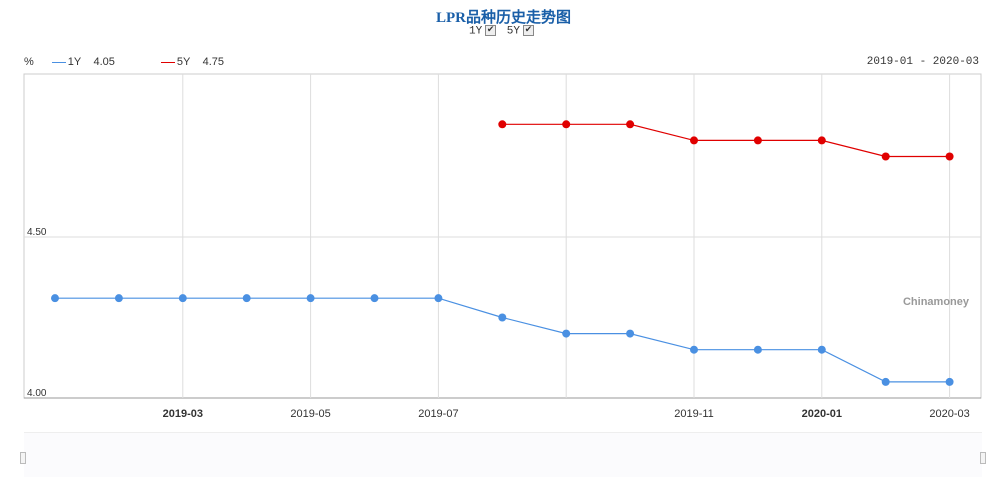 Image resolution: width=1007 pixels, height=477 pixels. I want to click on navigator-right-handle, so click(983, 458).